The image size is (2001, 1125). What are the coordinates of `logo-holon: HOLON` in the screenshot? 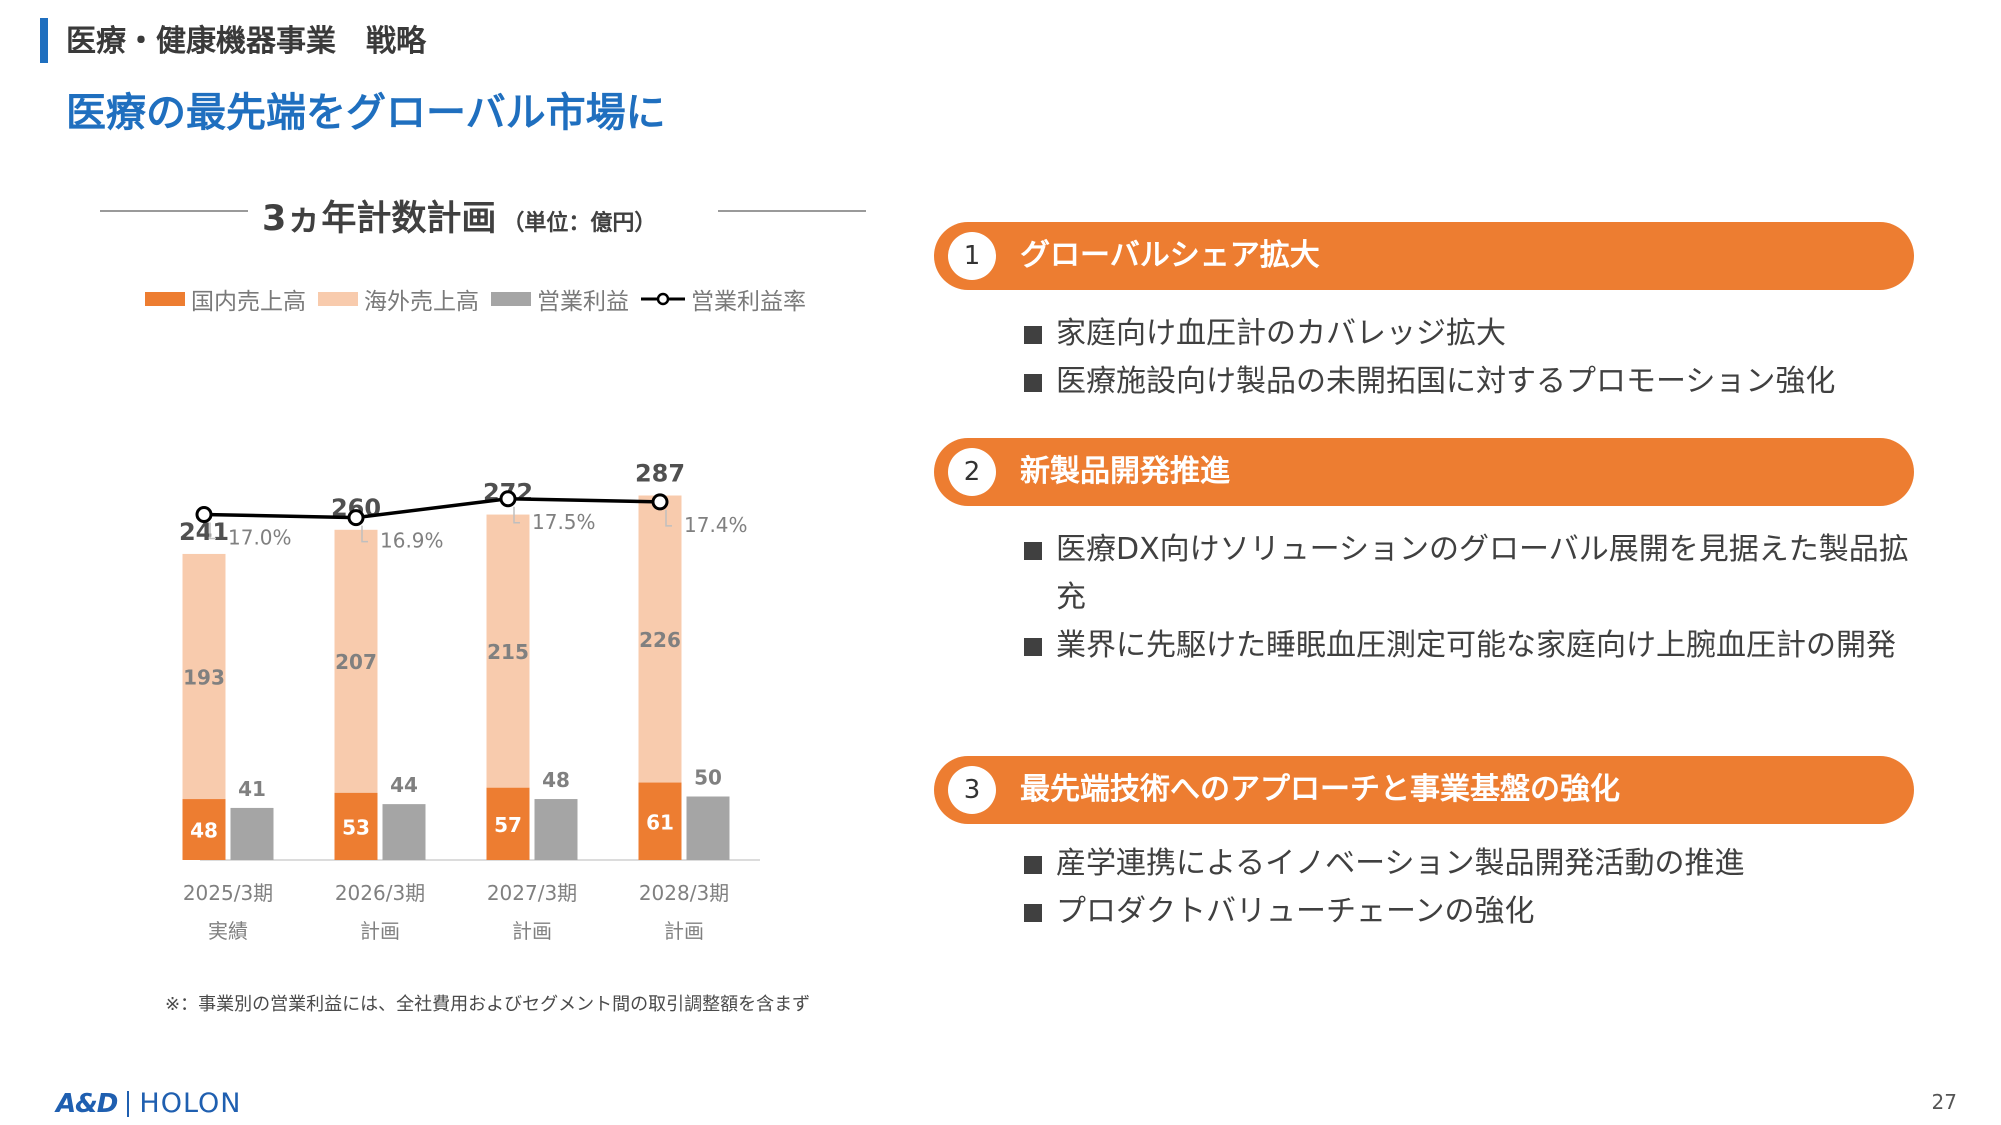 It's located at (190, 1103).